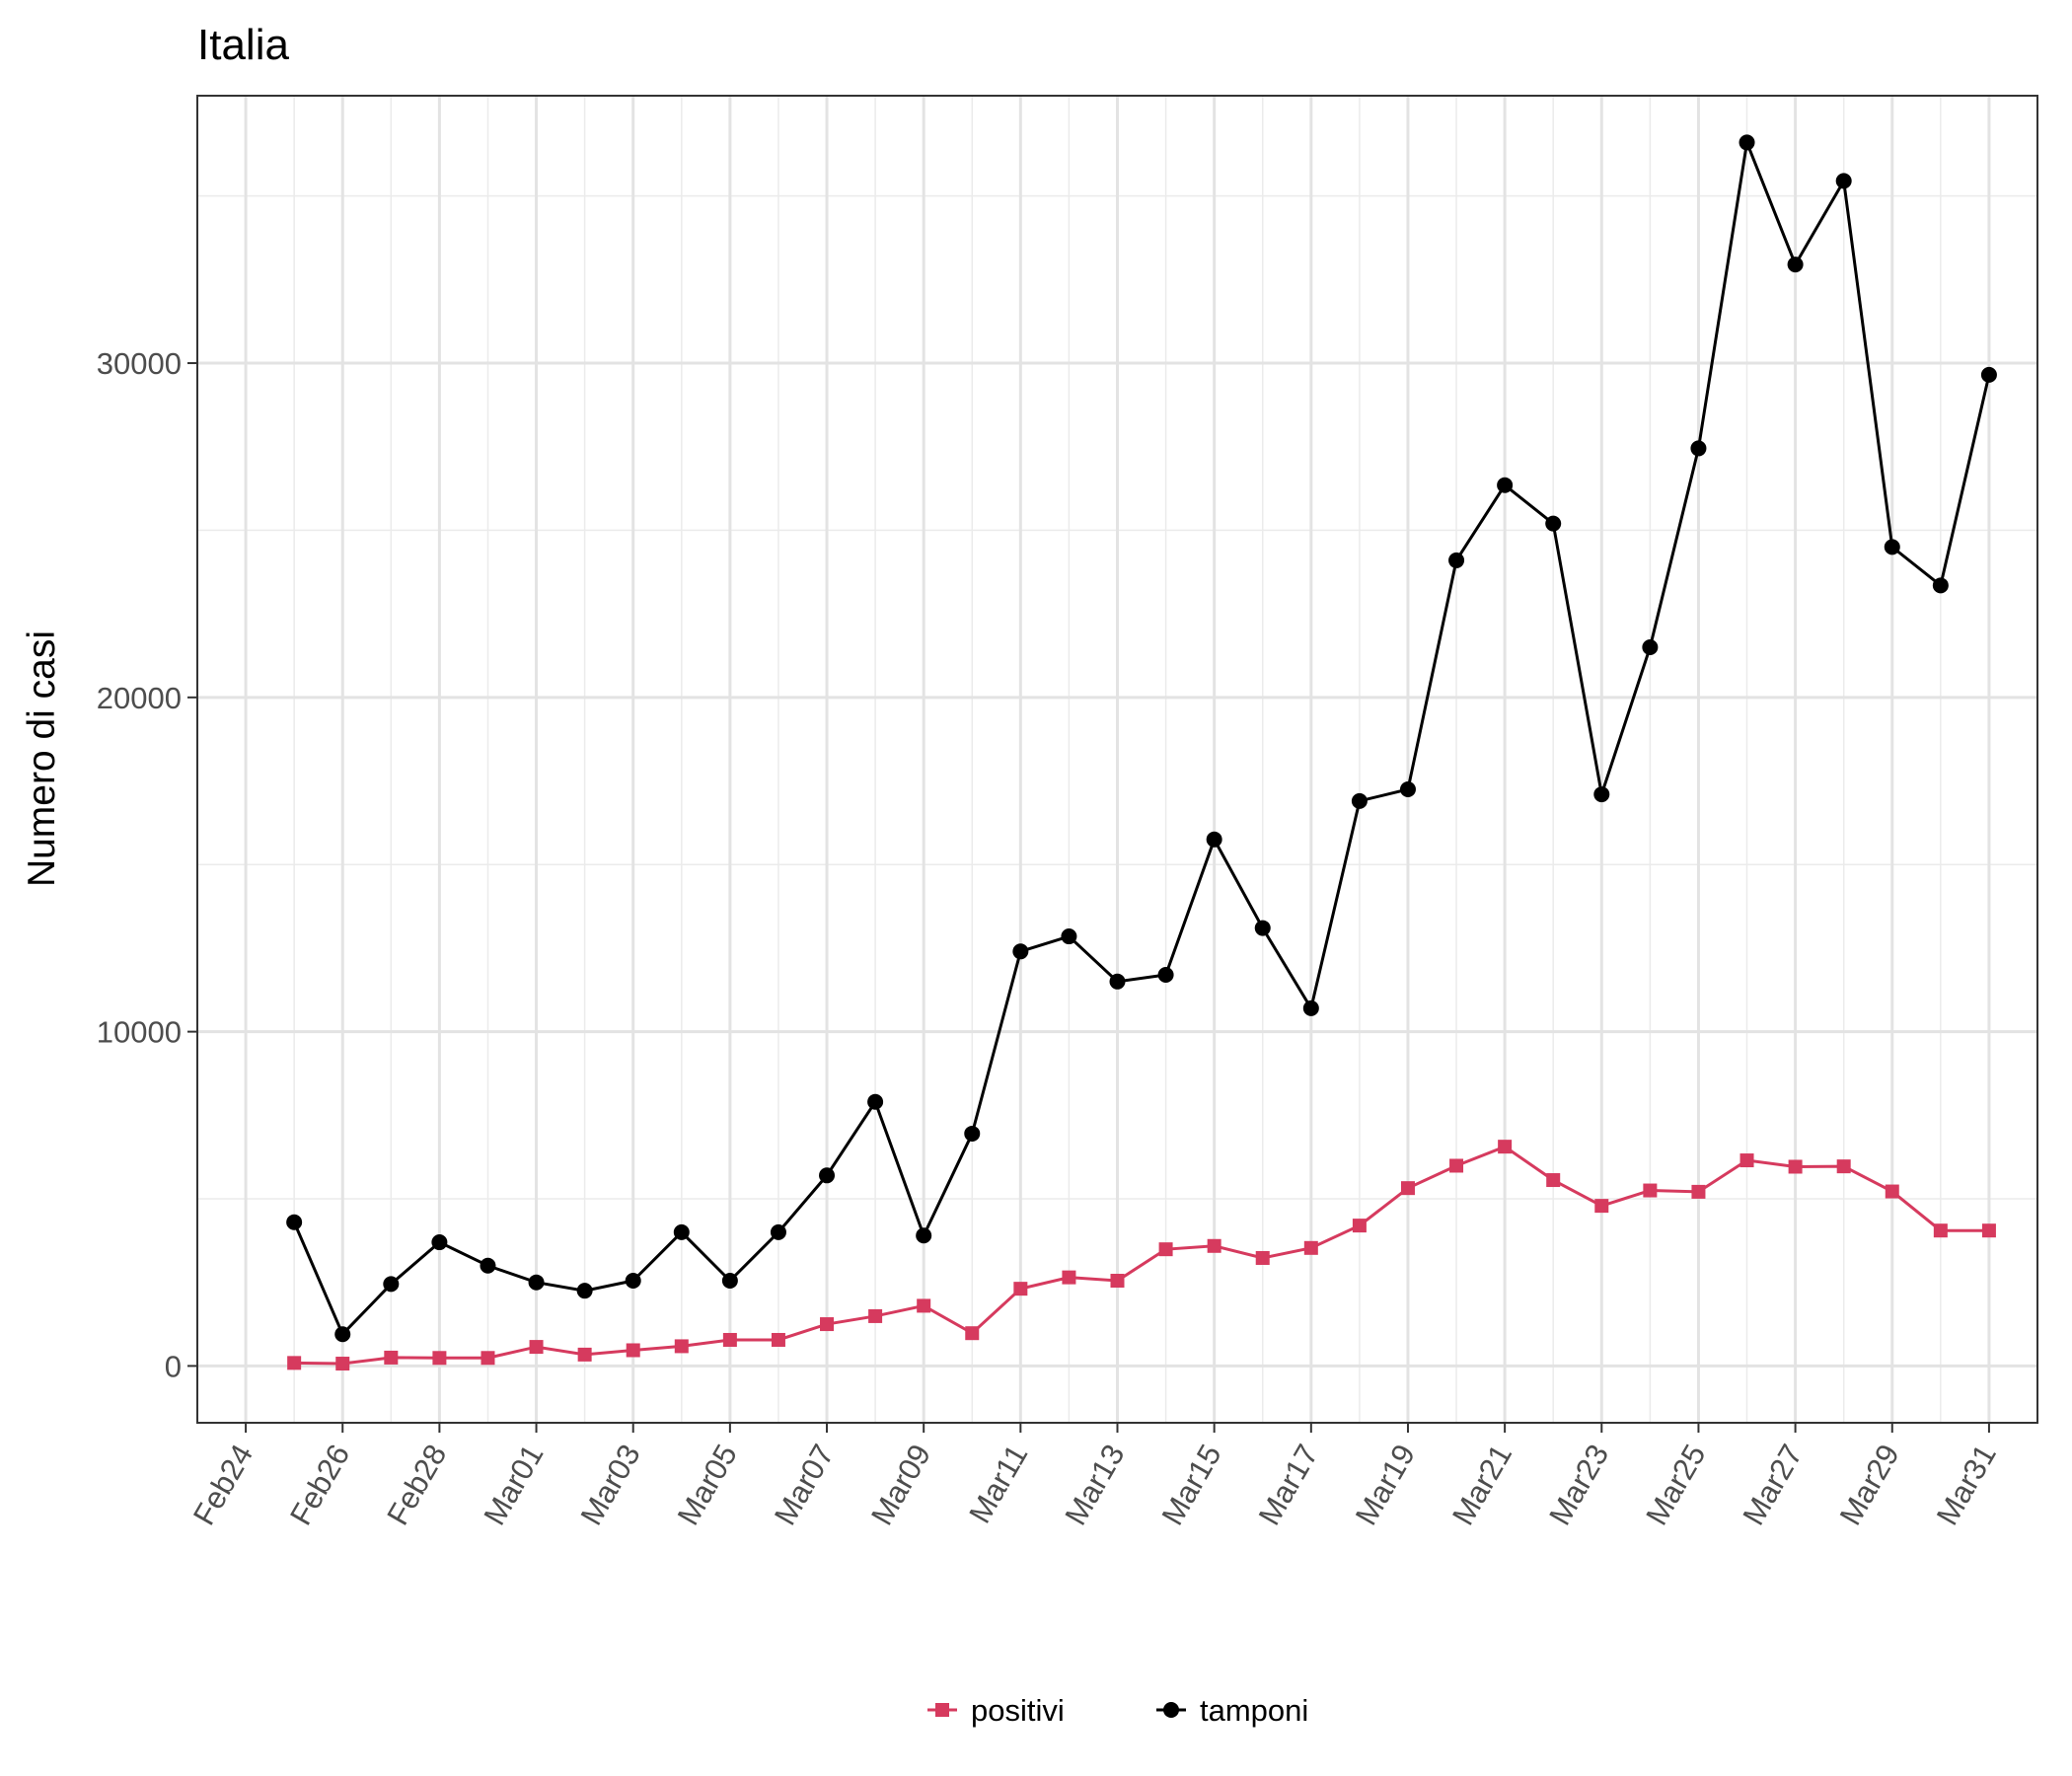 The height and width of the screenshot is (1776, 2072). Describe the element at coordinates (174, 1366) in the screenshot. I see `y-tick-label: 0` at that location.